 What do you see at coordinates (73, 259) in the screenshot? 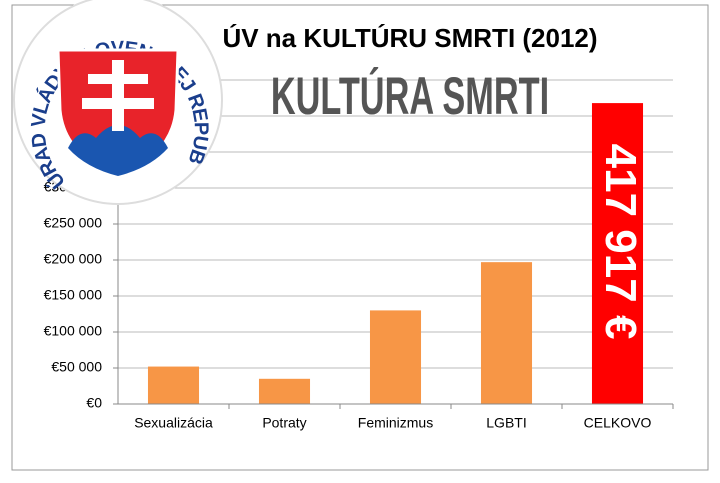
I see `y-tick-label: €200 000` at bounding box center [73, 259].